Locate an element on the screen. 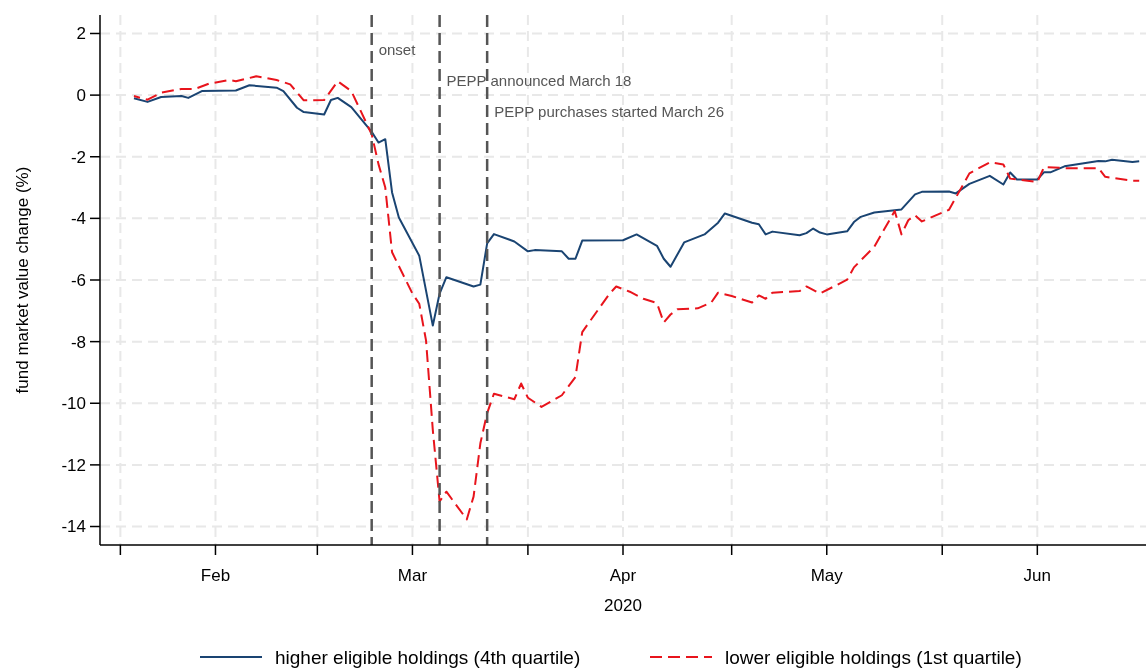 The width and height of the screenshot is (1148, 670). x-axis-title: 2020 is located at coordinates (623, 605).